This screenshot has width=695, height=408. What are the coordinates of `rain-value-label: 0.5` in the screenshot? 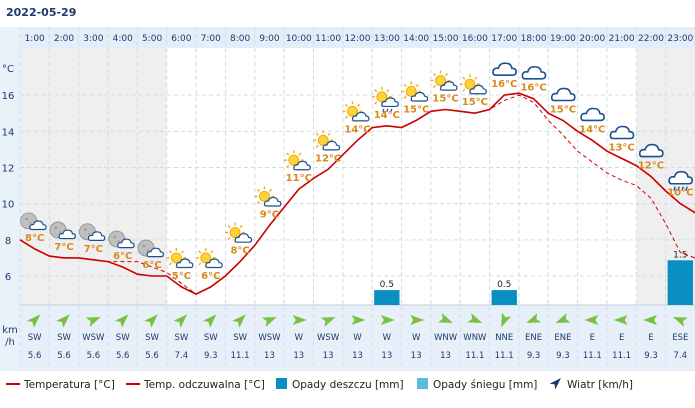 It's located at (504, 285).